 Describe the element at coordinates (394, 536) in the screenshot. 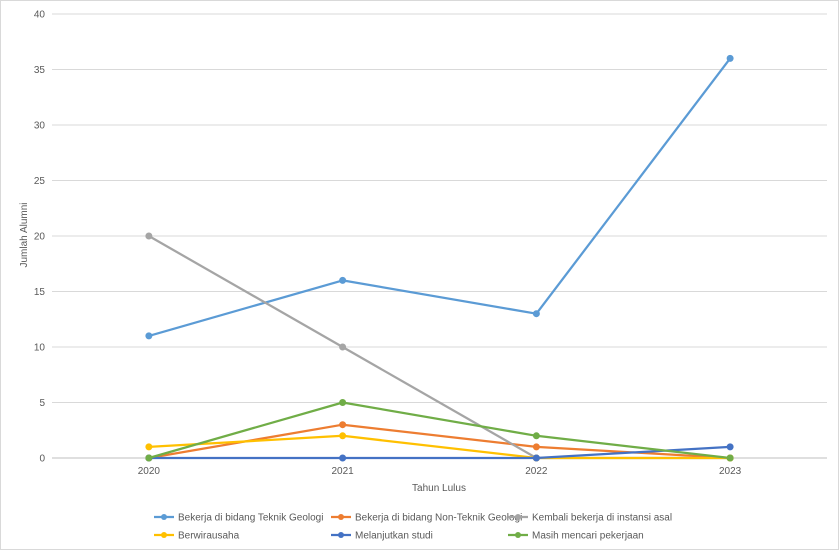

I see `legend-label: Melanjutkan studi` at that location.